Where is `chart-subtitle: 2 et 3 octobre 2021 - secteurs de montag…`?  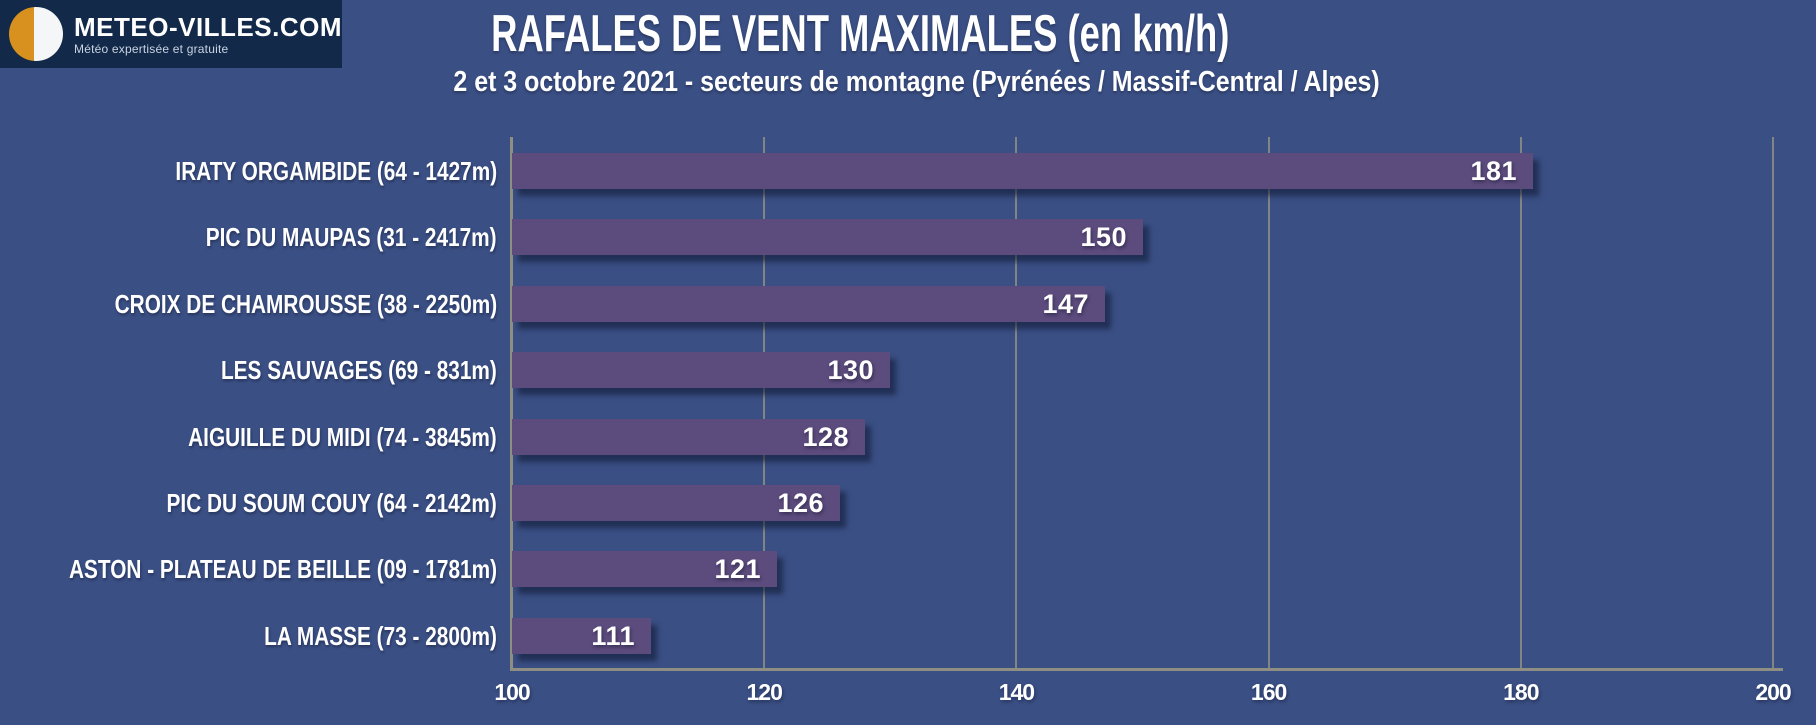
chart-subtitle: 2 et 3 octobre 2021 - secteurs de montag… is located at coordinates (908, 82).